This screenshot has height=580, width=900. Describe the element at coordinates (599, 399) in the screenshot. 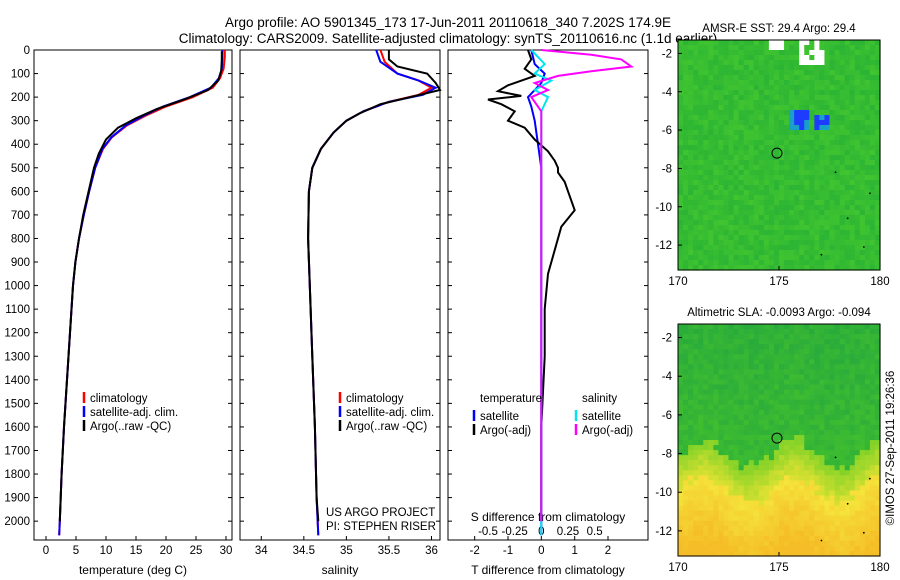

I see `legend-title: salinity` at that location.